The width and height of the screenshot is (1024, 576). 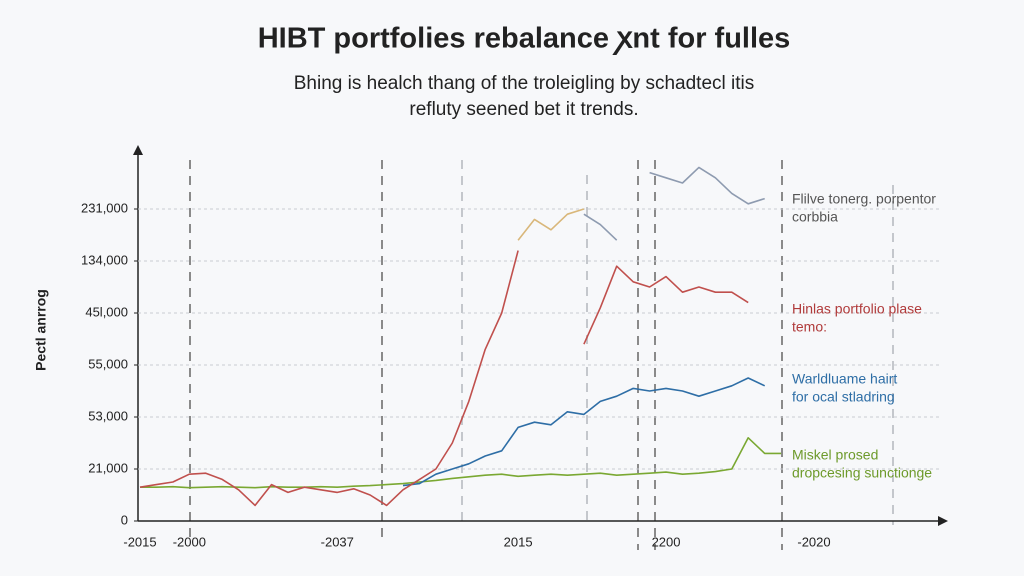 I want to click on x-axis-arrow, so click(x=943, y=521).